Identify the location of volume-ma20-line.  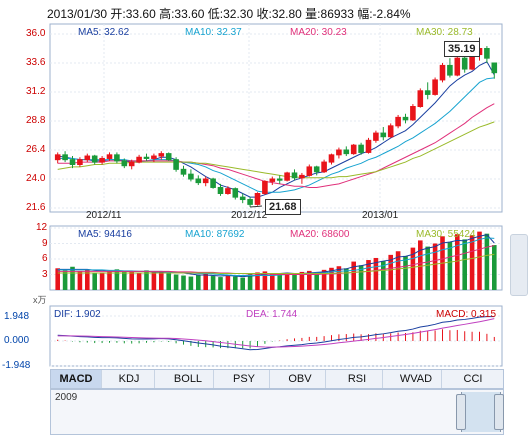
(276, 260).